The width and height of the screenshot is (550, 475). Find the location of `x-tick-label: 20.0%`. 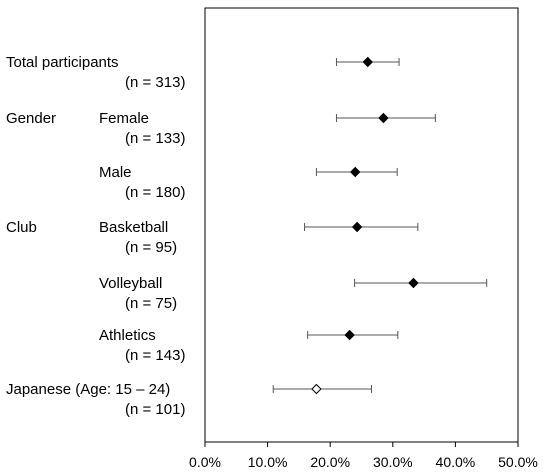

x-tick-label: 20.0% is located at coordinates (330, 462).